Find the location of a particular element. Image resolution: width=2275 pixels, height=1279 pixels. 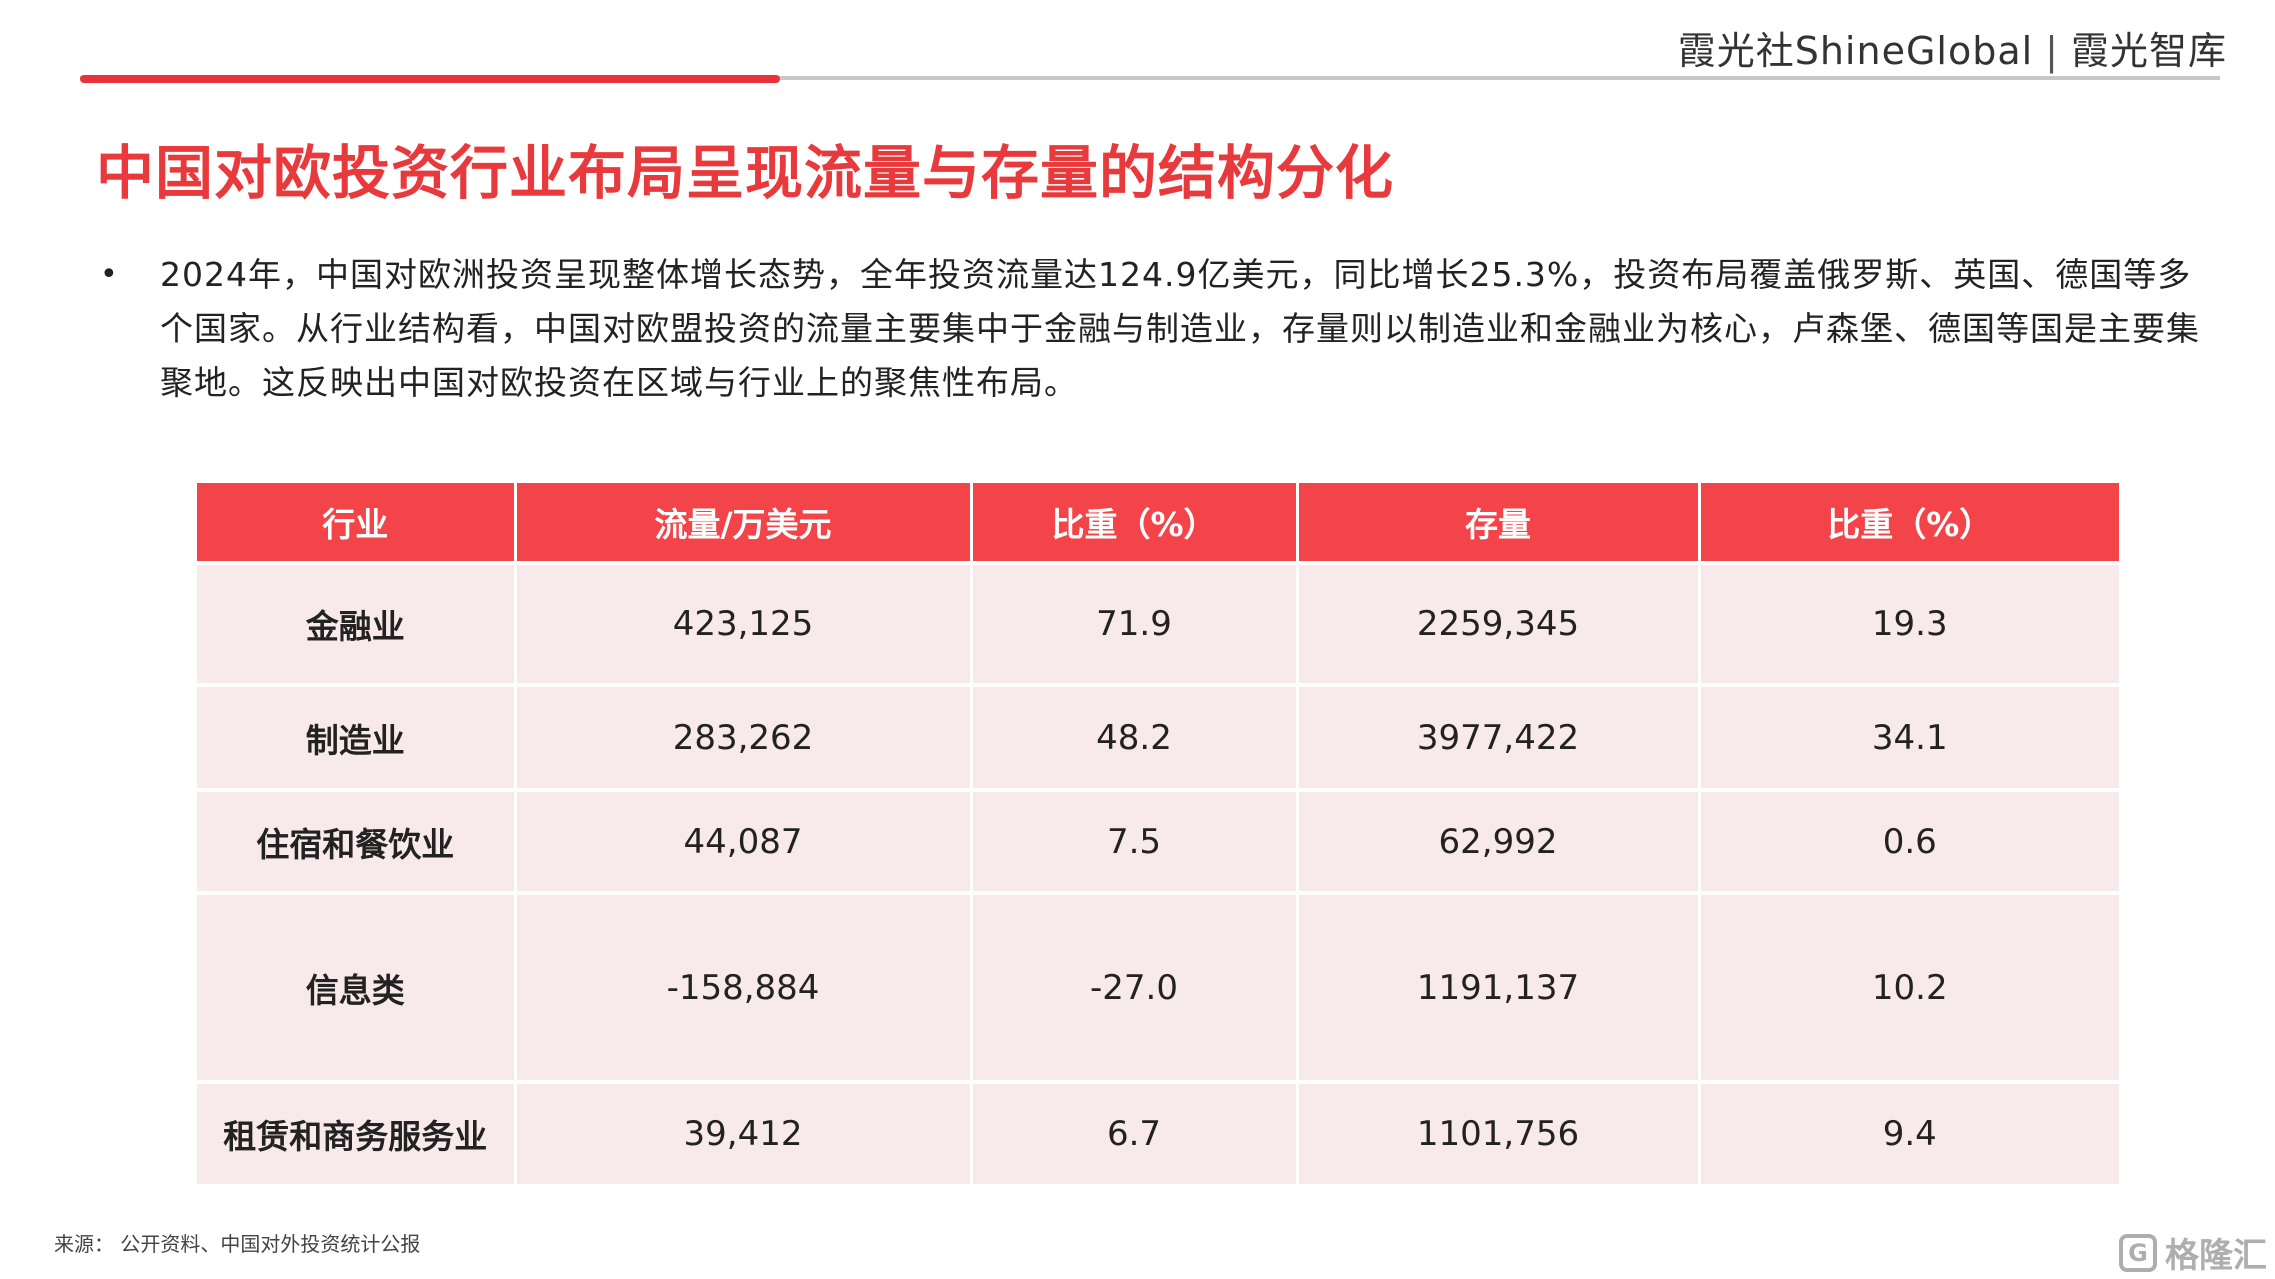

top-rule is located at coordinates (1150, 78).